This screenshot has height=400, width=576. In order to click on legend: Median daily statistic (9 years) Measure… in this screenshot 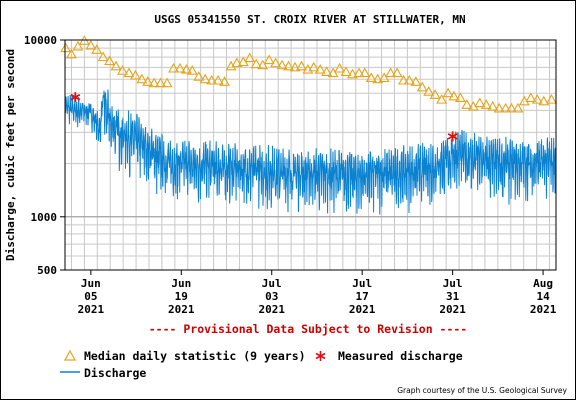, I will do `click(261, 364)`.